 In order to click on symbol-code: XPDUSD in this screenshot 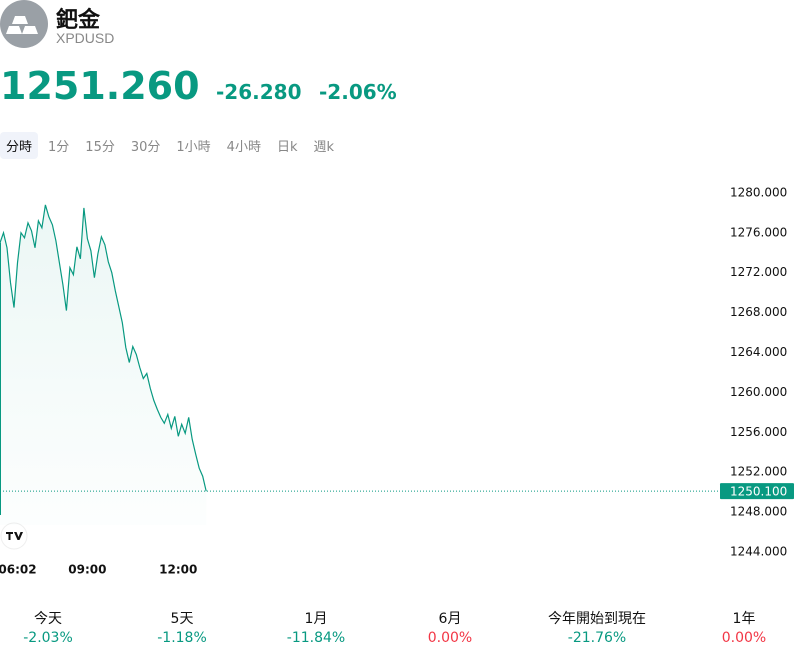, I will do `click(85, 38)`.